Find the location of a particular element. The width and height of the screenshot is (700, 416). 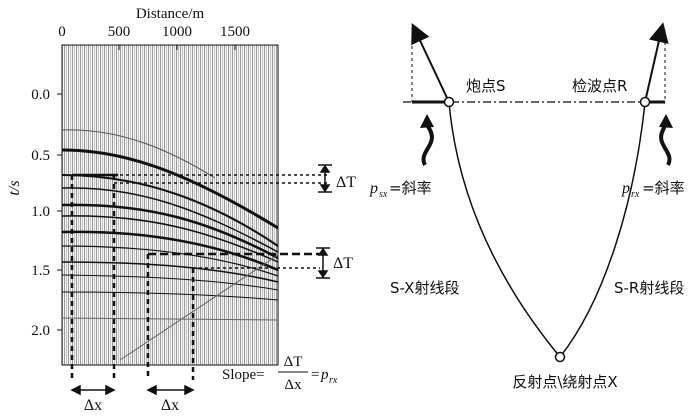

x-tick-label: 500 is located at coordinates (119, 32).